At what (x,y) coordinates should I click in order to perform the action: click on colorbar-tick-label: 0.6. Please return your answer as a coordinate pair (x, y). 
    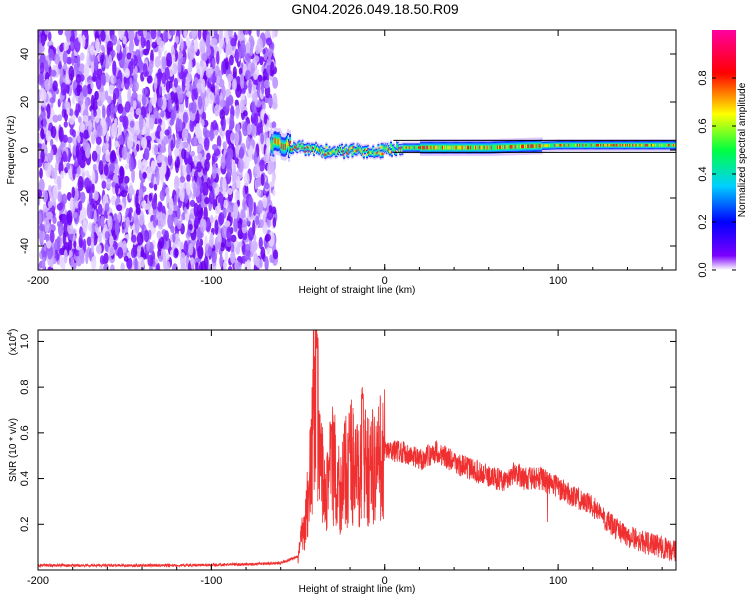
    Looking at the image, I should click on (703, 125).